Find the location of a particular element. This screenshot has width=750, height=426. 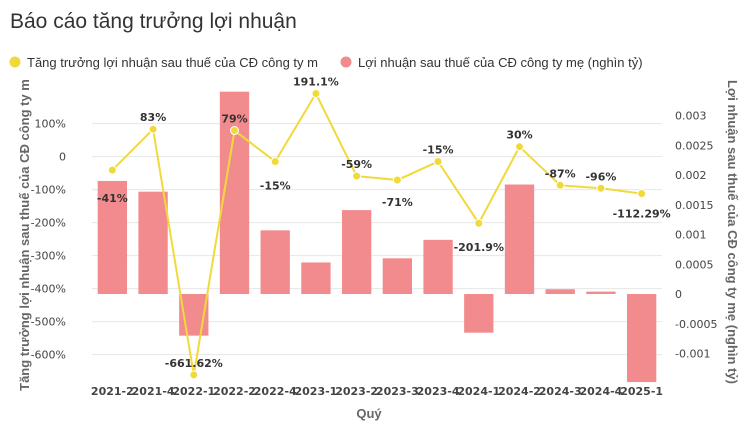

x-axis-label: Quý is located at coordinates (369, 413).